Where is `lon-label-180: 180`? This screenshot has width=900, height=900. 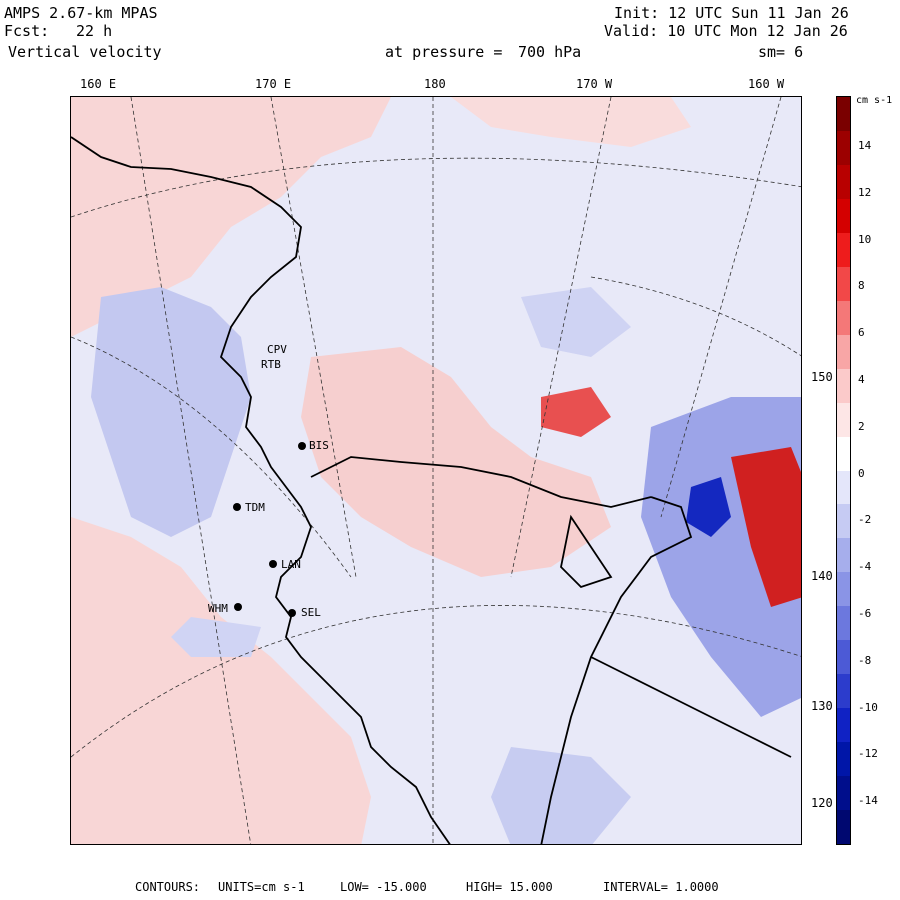 lon-label-180: 180 is located at coordinates (435, 84).